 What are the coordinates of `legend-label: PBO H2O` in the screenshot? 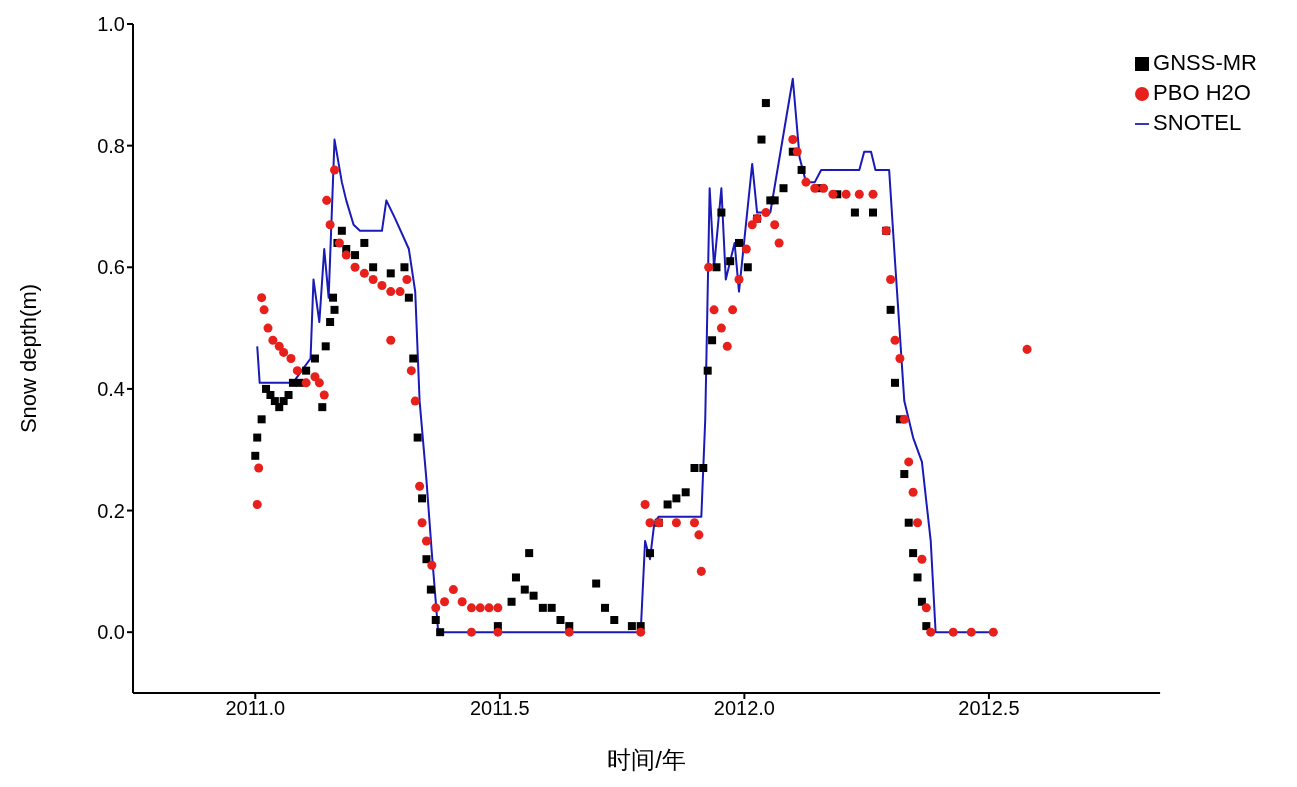 It's located at (1202, 92).